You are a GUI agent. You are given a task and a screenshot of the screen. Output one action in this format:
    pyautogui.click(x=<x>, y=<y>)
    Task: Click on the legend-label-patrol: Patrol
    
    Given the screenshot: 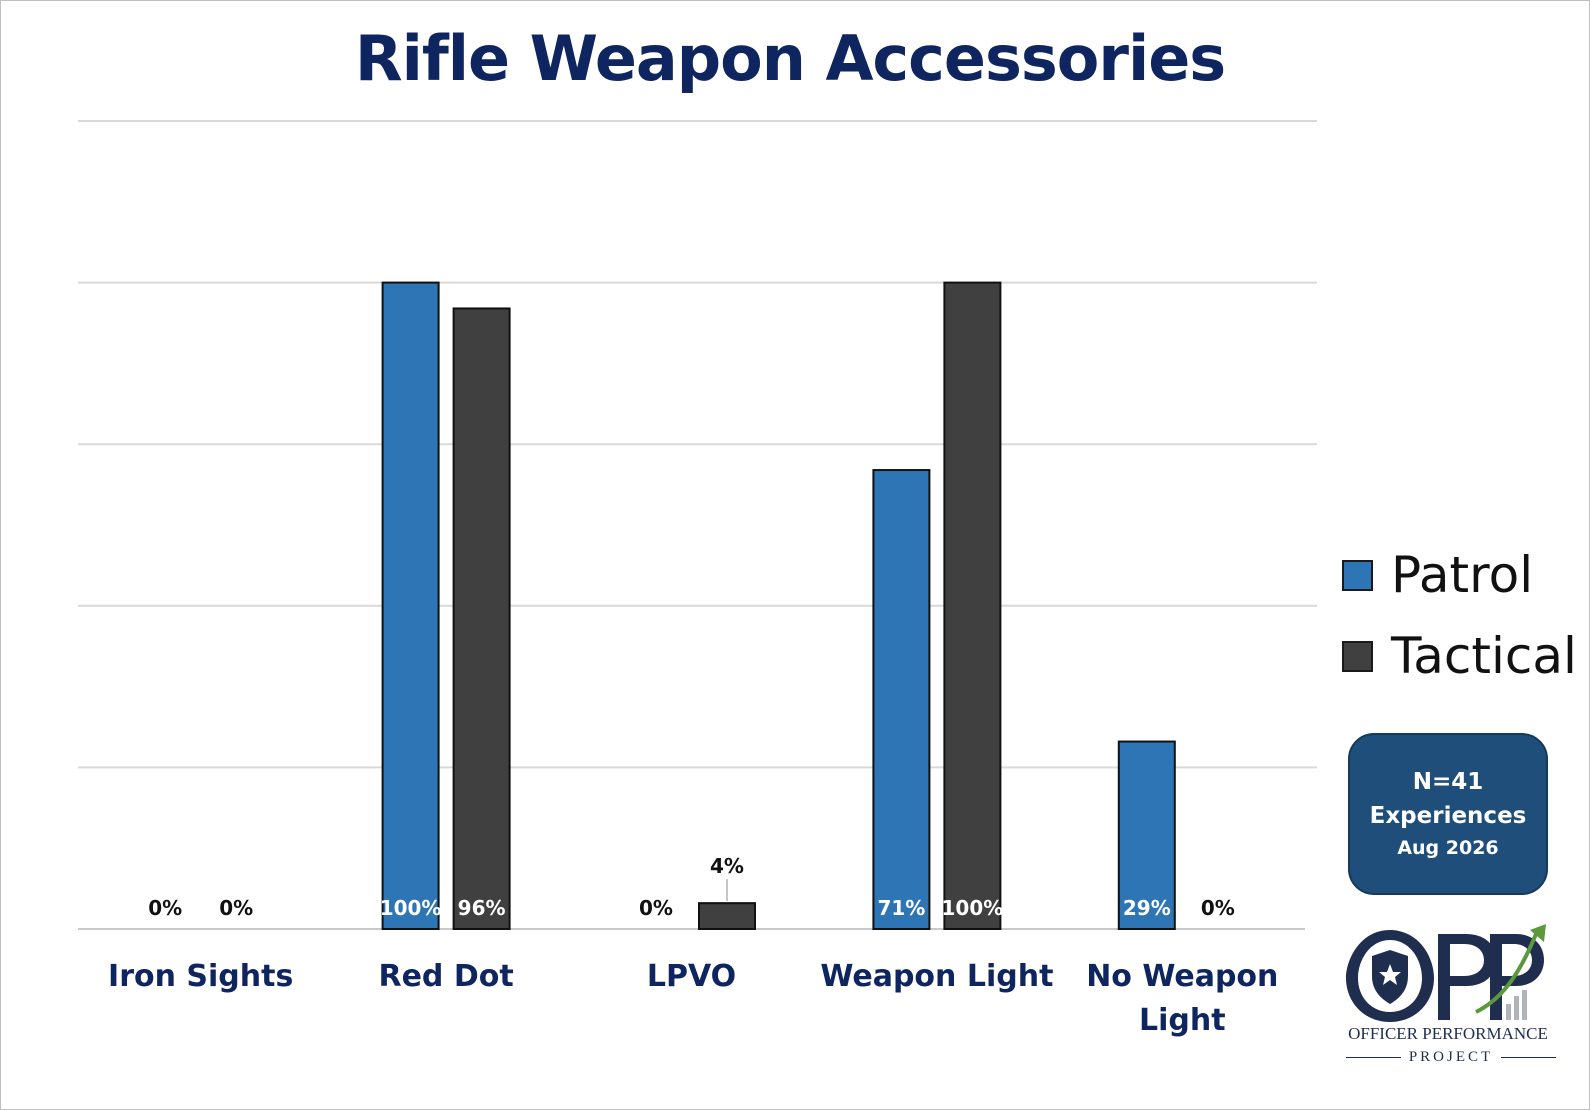 What is the action you would take?
    pyautogui.click(x=1462, y=575)
    